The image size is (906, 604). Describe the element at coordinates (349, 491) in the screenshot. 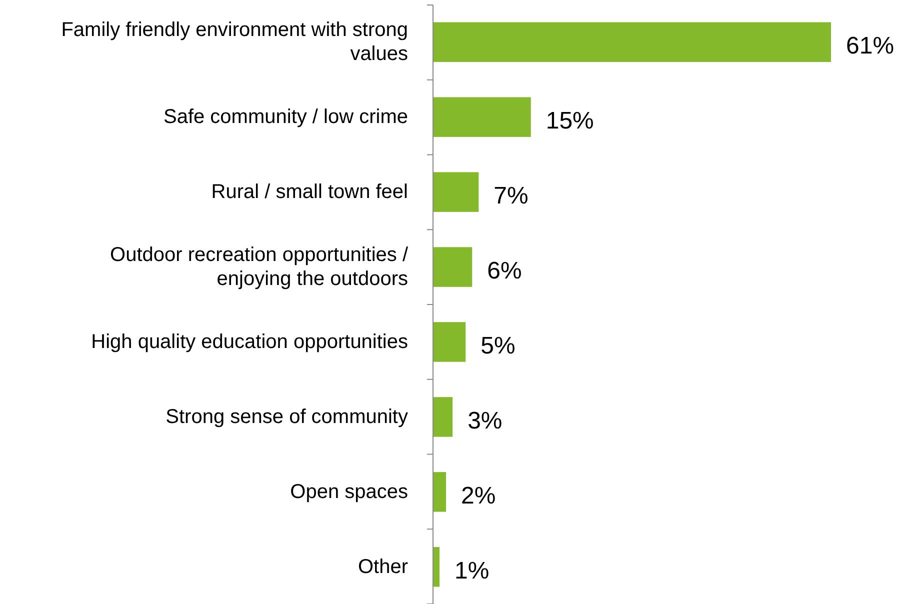

I see `y-tick-label: Open spaces` at that location.